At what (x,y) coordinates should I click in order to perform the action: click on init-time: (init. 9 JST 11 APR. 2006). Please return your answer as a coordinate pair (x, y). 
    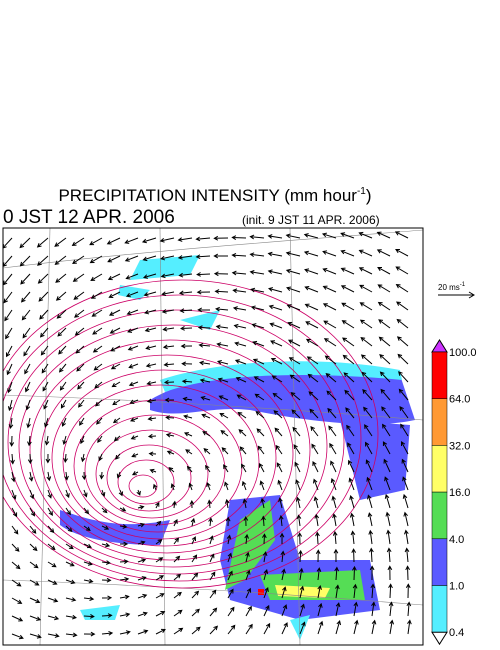
    Looking at the image, I should click on (311, 220).